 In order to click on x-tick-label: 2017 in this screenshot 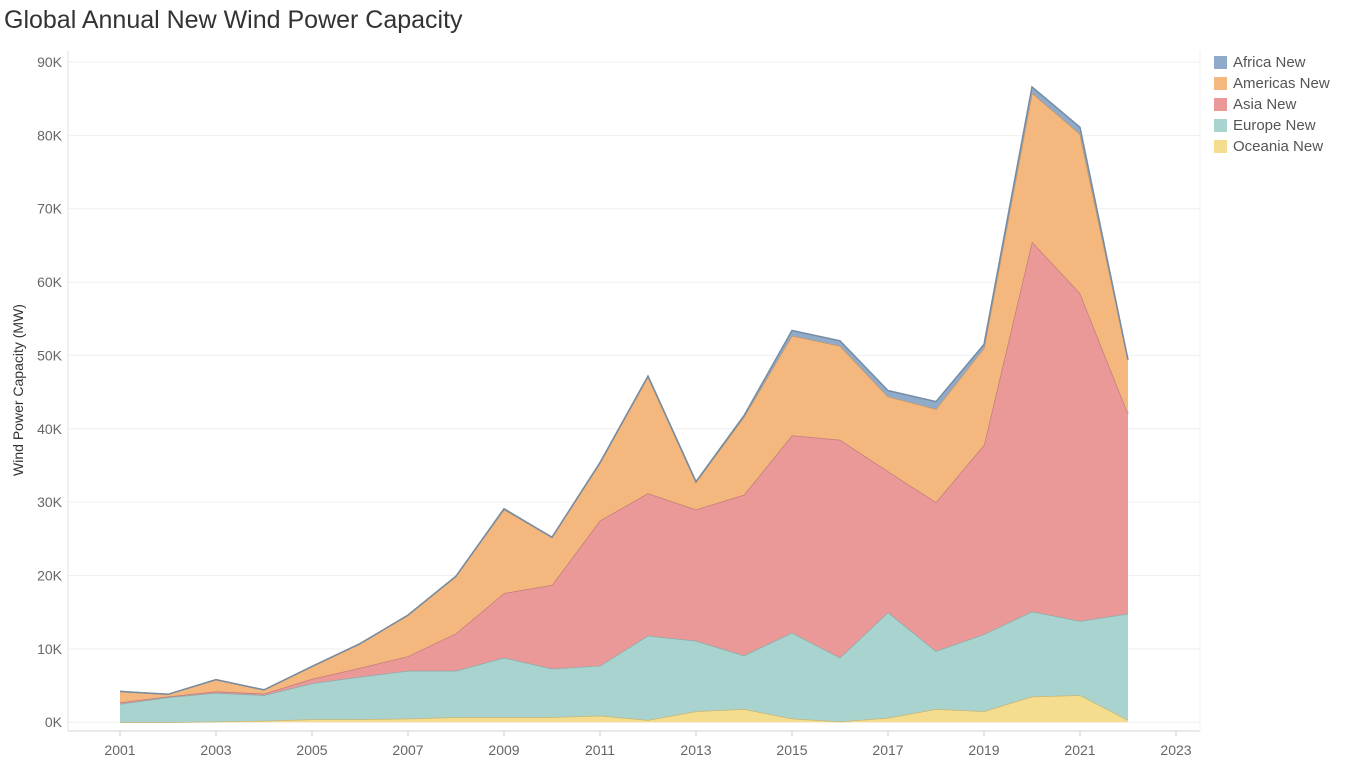, I will do `click(887, 750)`.